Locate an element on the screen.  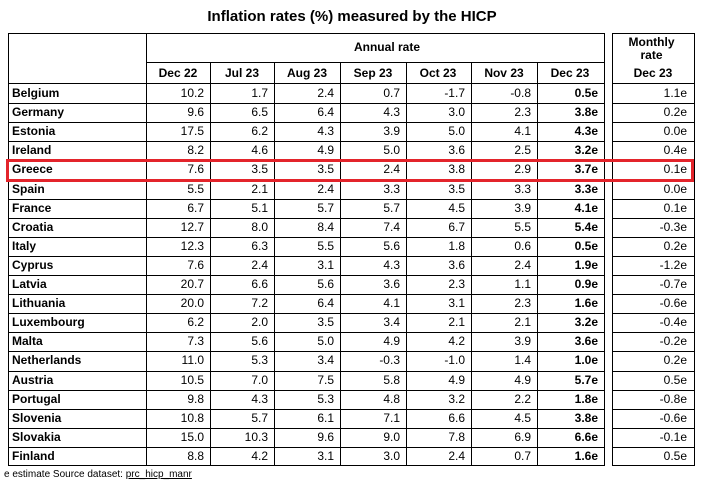
table-row: Latvia 20.7 6.6 5.6 3.6 2.3 1.1 0.9e -0.7e is located at coordinates (352, 284).